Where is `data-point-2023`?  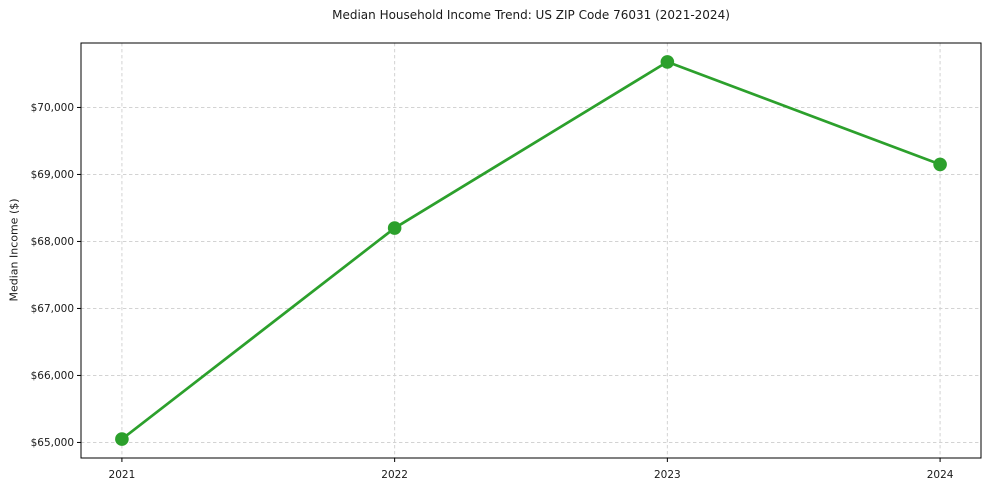 data-point-2023 is located at coordinates (667, 62).